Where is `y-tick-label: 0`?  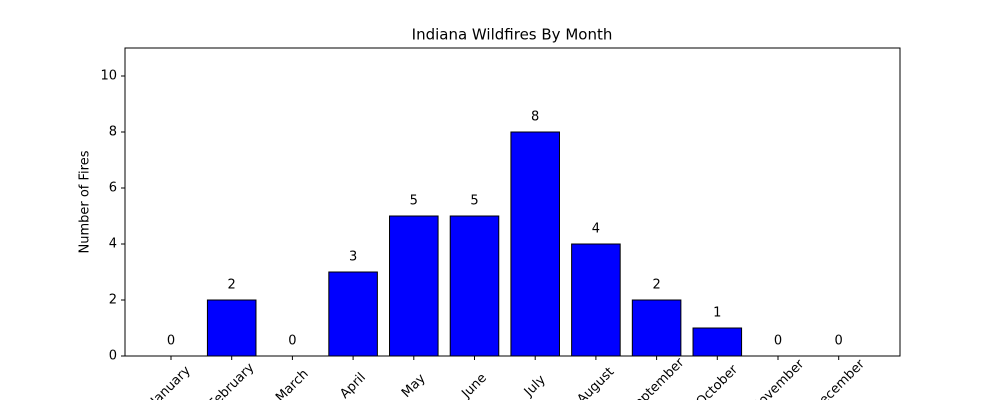 y-tick-label: 0 is located at coordinates (113, 356).